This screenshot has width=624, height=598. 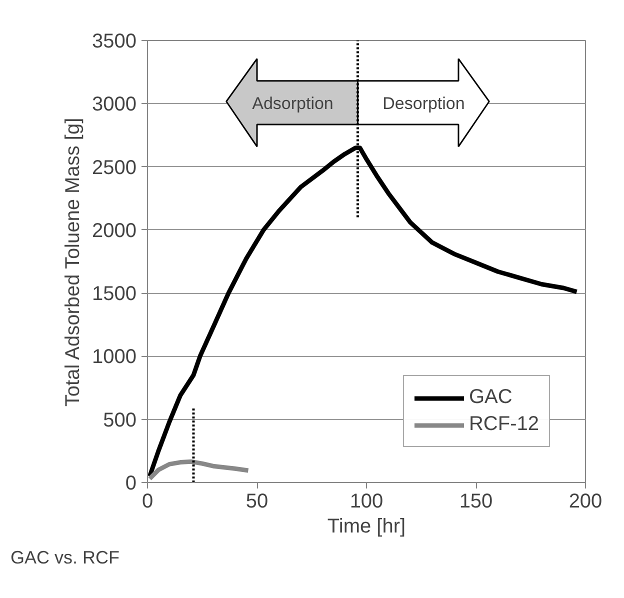 What do you see at coordinates (476, 501) in the screenshot?
I see `x-tick-label: 150` at bounding box center [476, 501].